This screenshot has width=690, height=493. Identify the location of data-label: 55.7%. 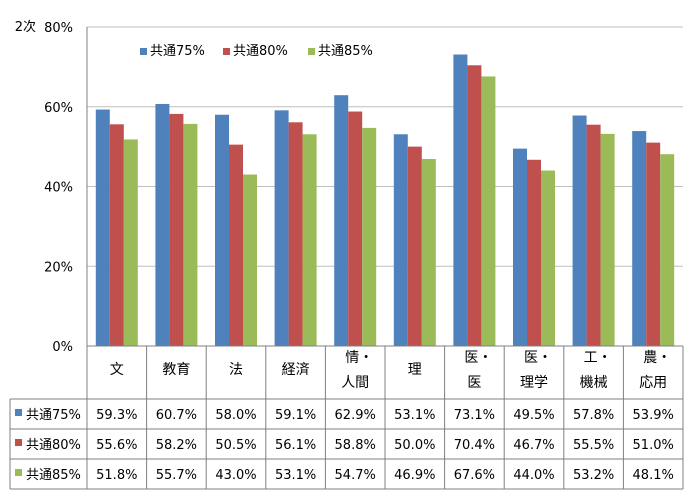
(176, 475).